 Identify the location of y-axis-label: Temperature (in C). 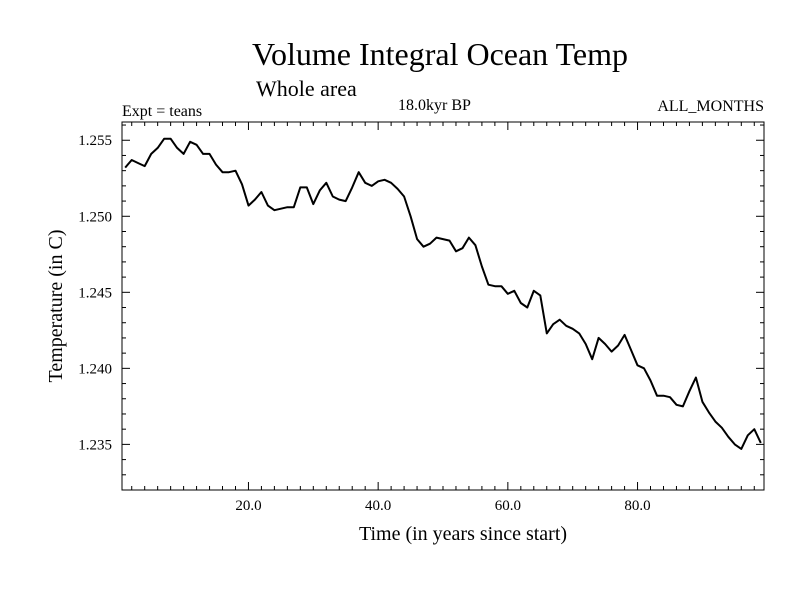
(56, 306).